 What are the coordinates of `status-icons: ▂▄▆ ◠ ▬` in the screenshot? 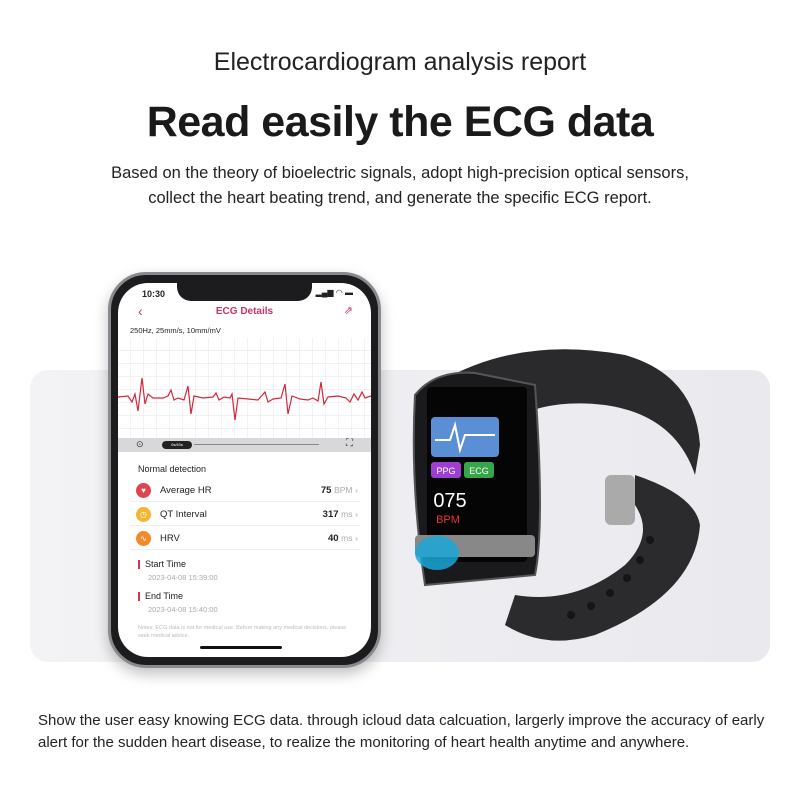 It's located at (334, 292).